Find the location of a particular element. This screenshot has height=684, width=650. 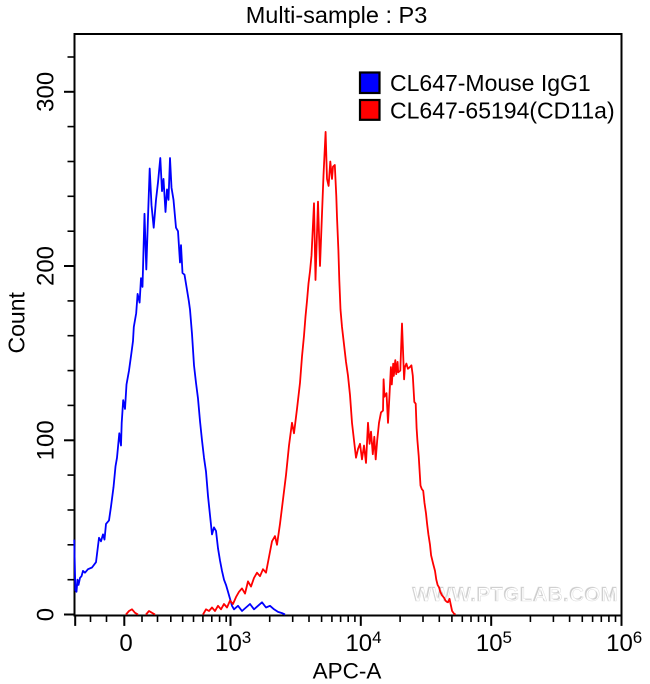

svg-text: 200 is located at coordinates (46, 266).